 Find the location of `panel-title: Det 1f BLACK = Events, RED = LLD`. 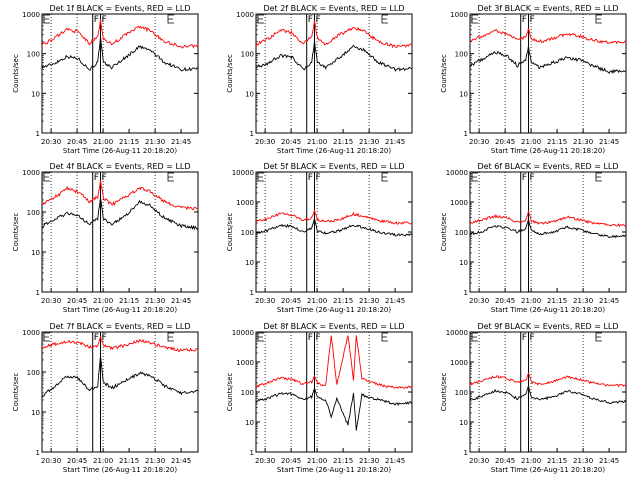

panel-title: Det 1f BLACK = Events, RED = LLD is located at coordinates (119, 8).